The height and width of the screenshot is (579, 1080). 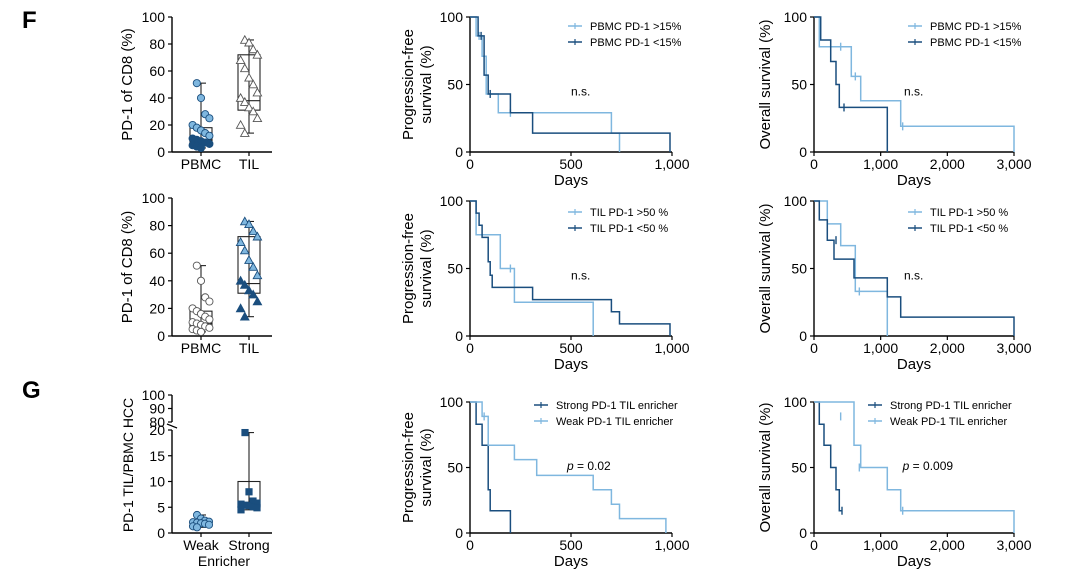 What do you see at coordinates (928, 466) in the screenshot?
I see `p-value: p = 0.009` at bounding box center [928, 466].